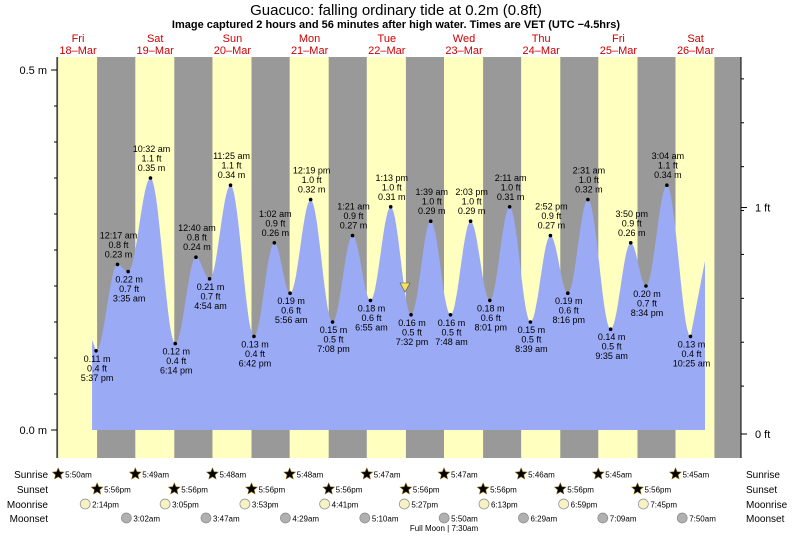 This screenshot has height=537, width=793. What do you see at coordinates (291, 320) in the screenshot?
I see `extremum-text: 5:56 am` at bounding box center [291, 320].